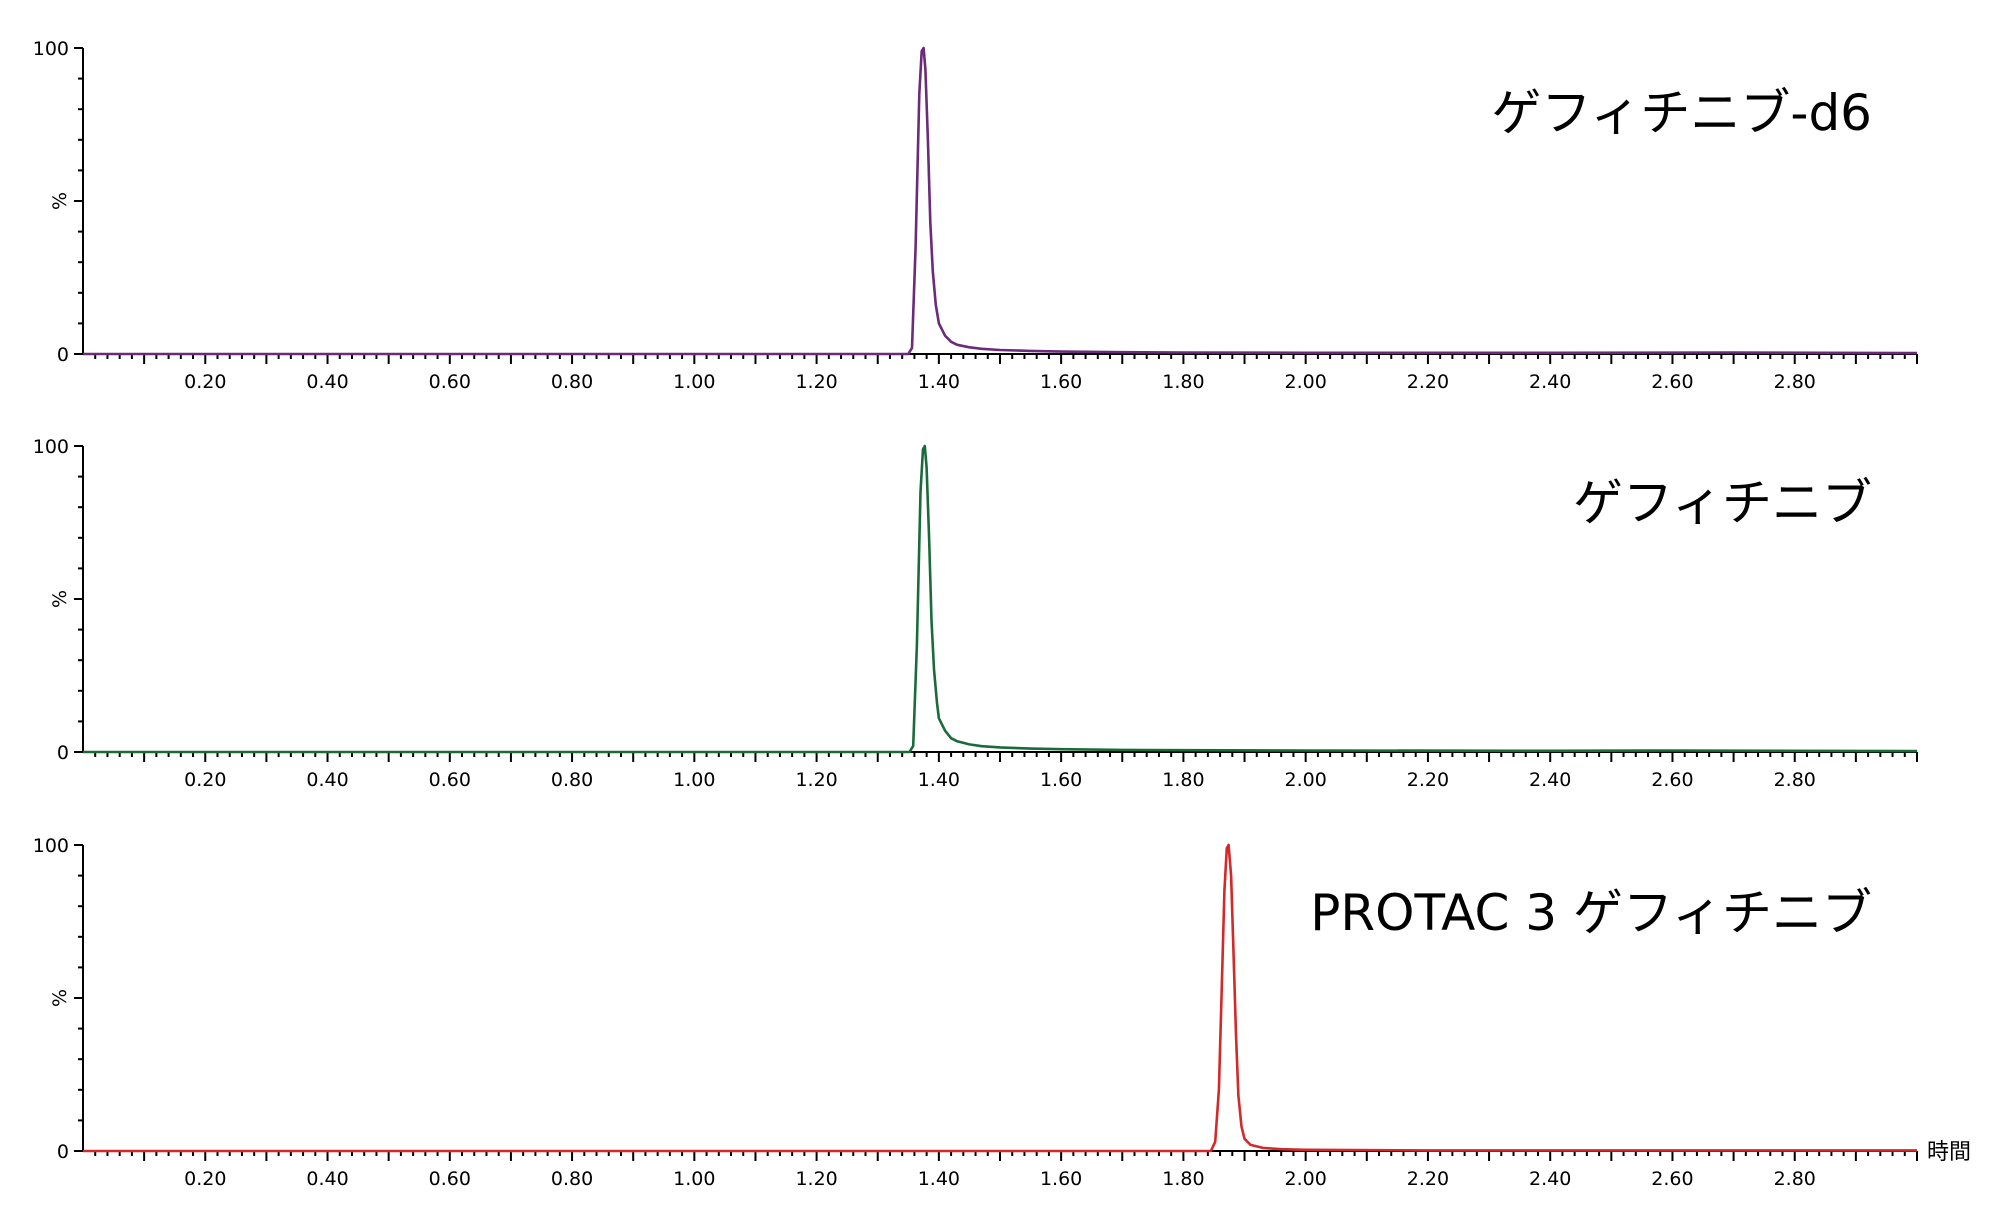 The height and width of the screenshot is (1232, 2000). Describe the element at coordinates (1949, 1152) in the screenshot. I see `x-axis-label: 時間` at that location.